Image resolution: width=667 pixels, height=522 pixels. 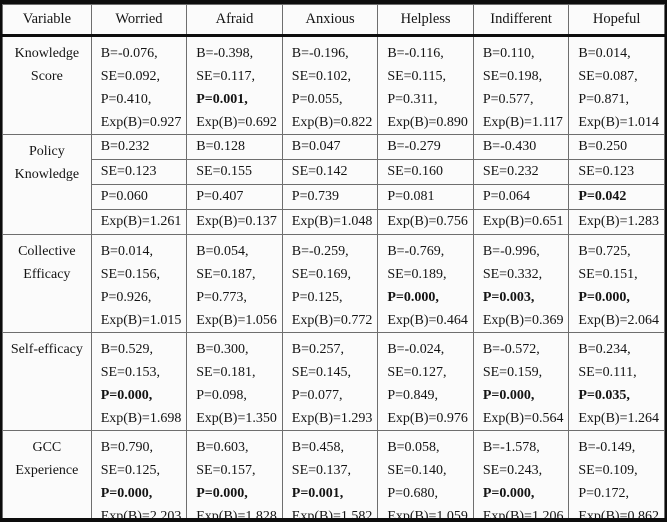 What do you see at coordinates (320, 53) in the screenshot?
I see `stat-line: B=-0.196,` at bounding box center [320, 53].